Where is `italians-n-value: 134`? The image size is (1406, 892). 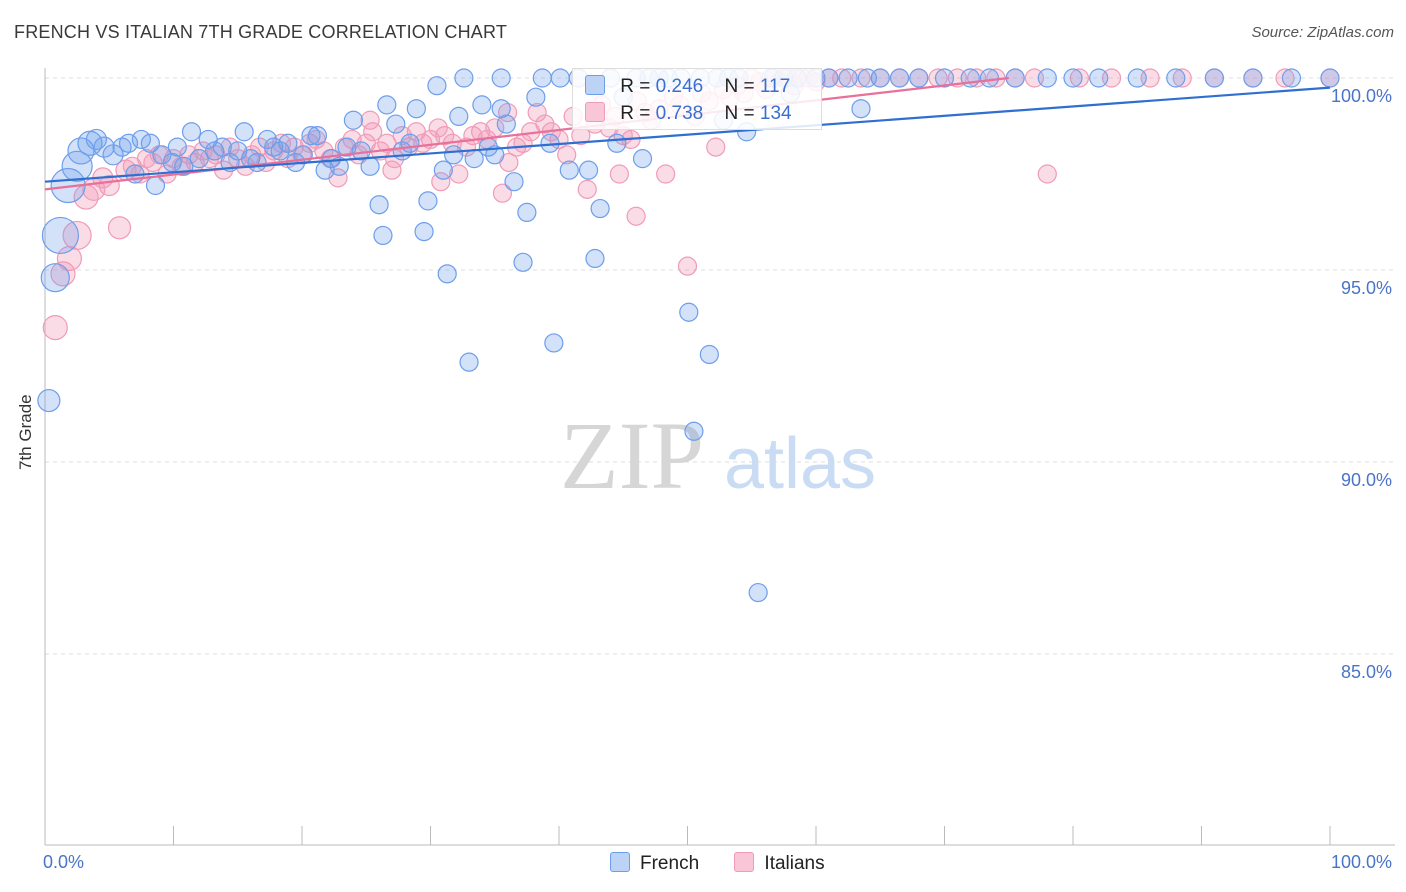 italians-n-value: 134 is located at coordinates (775, 113).